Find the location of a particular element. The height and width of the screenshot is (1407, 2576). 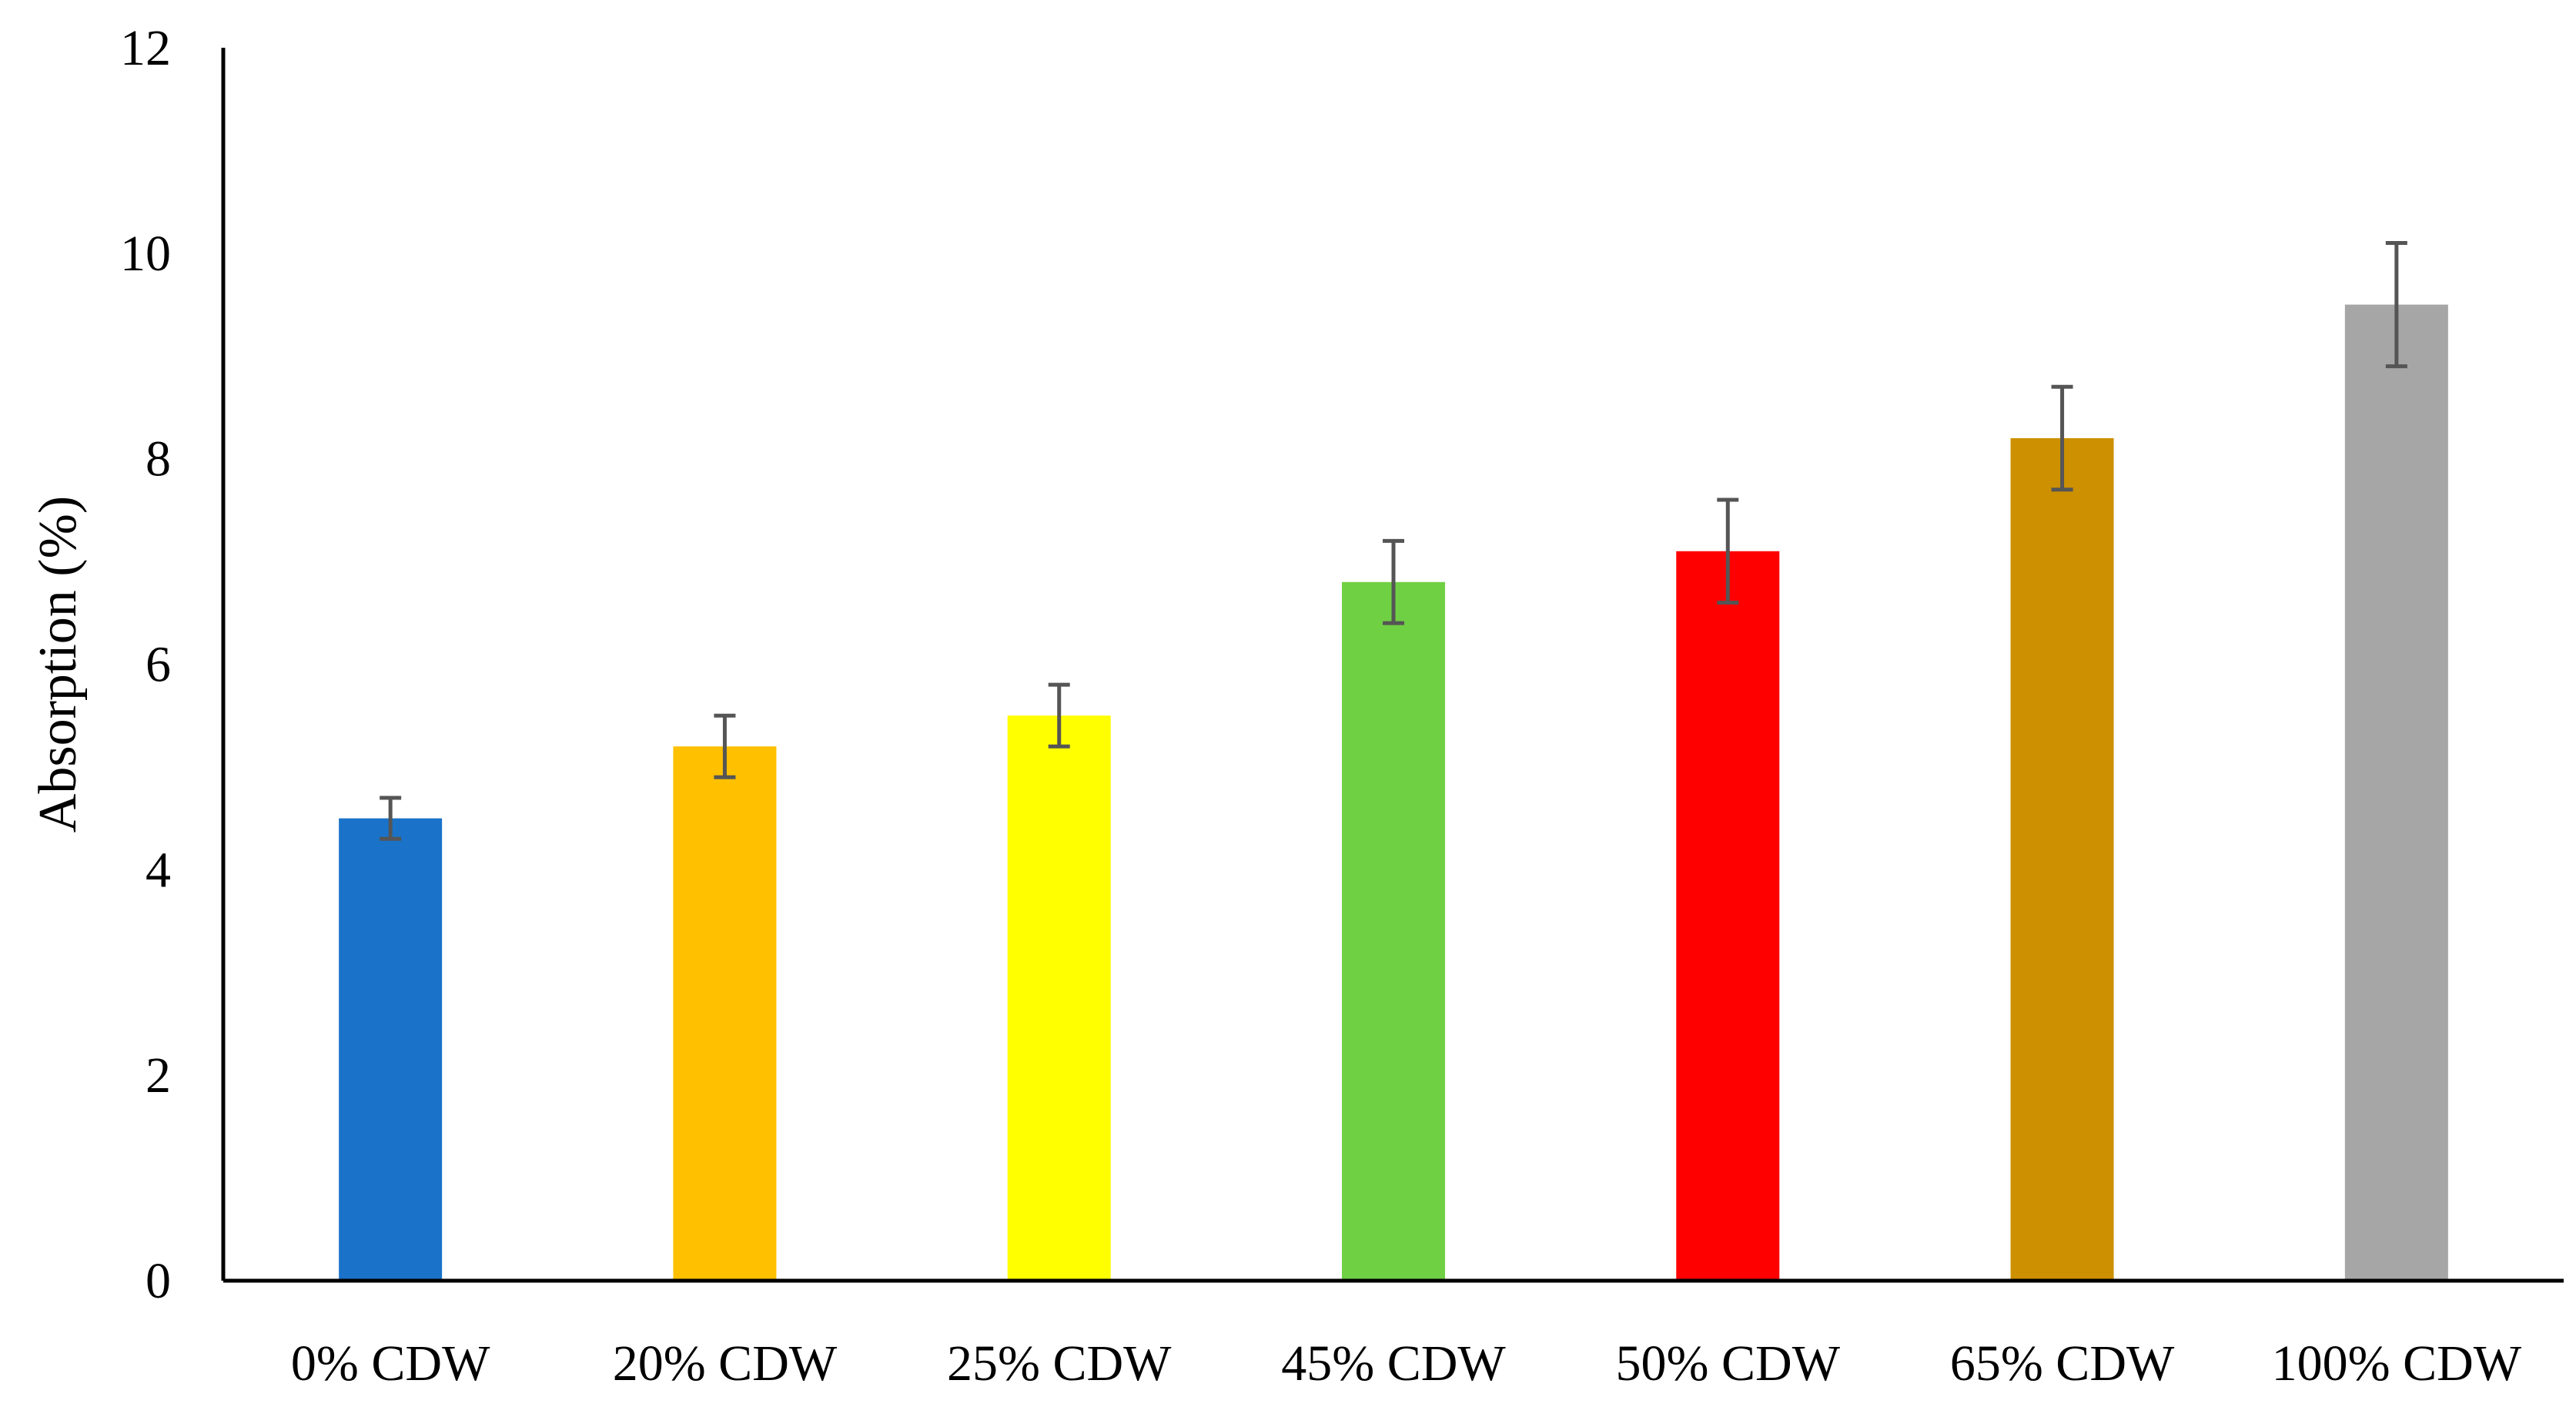

y-axis-ticks: 0 2 4 6 8 10 12 is located at coordinates (145, 664).